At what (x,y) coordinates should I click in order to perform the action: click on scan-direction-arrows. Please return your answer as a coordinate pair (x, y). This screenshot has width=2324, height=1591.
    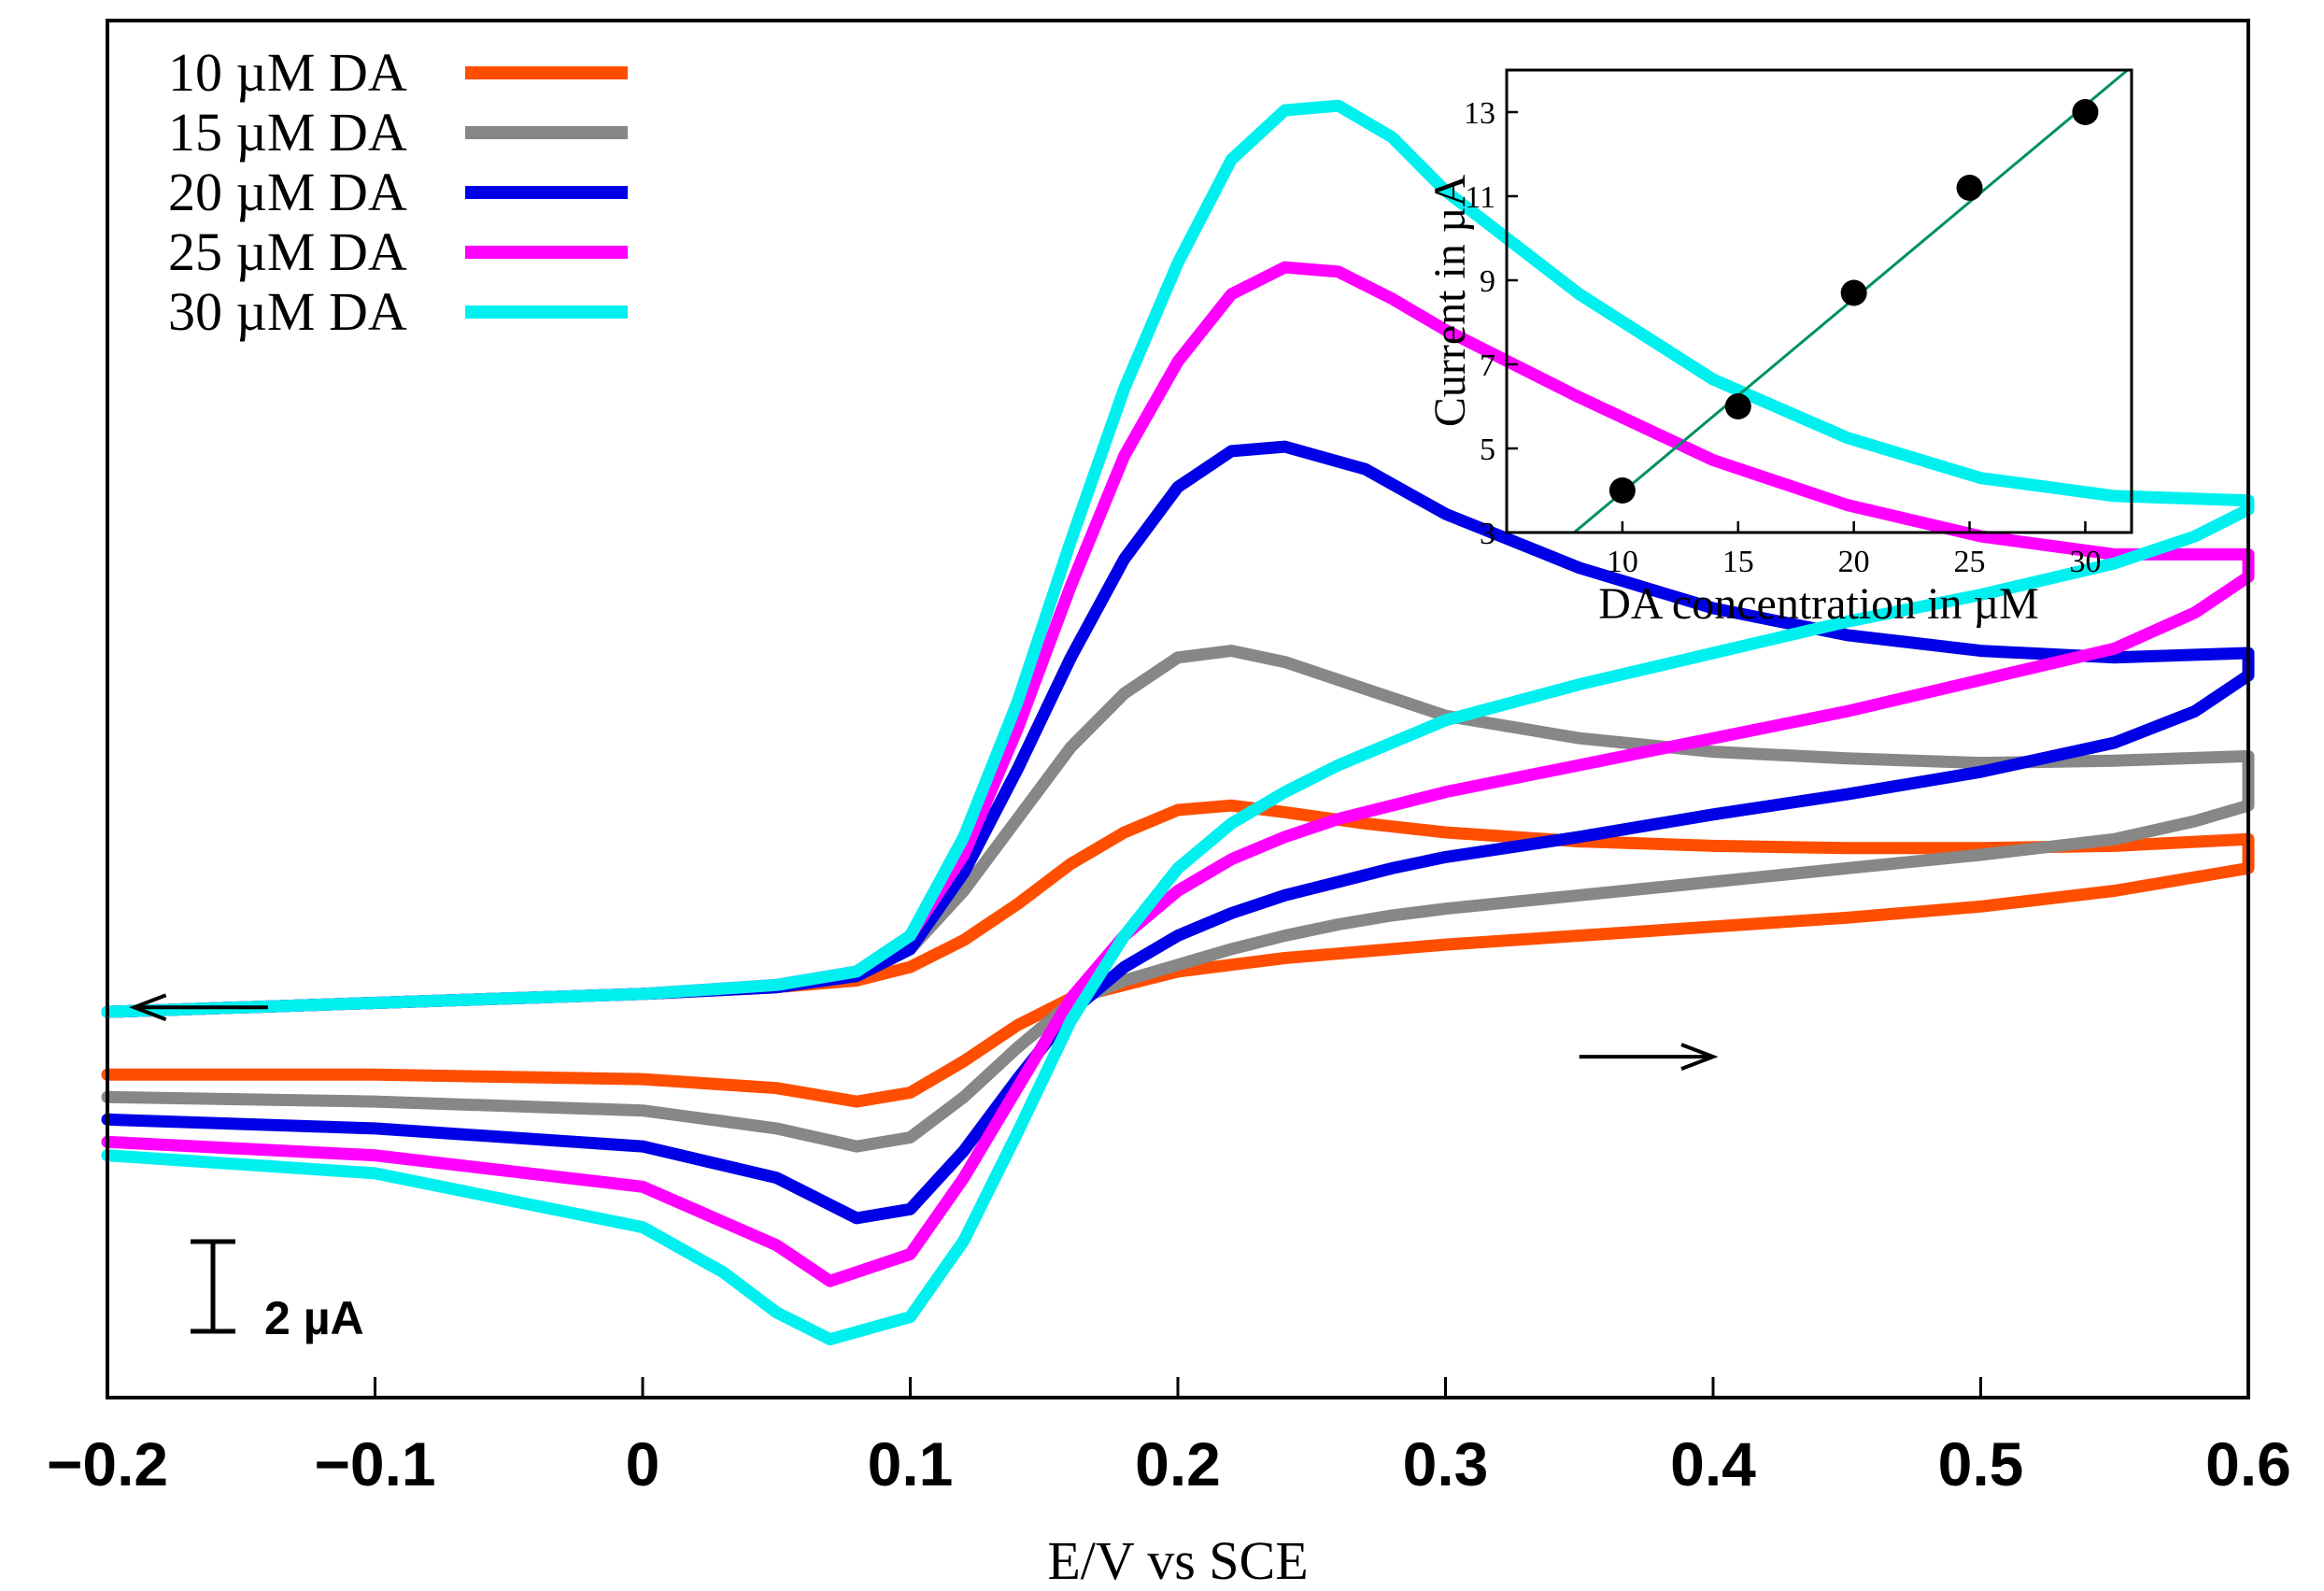
    Looking at the image, I should click on (924, 1032).